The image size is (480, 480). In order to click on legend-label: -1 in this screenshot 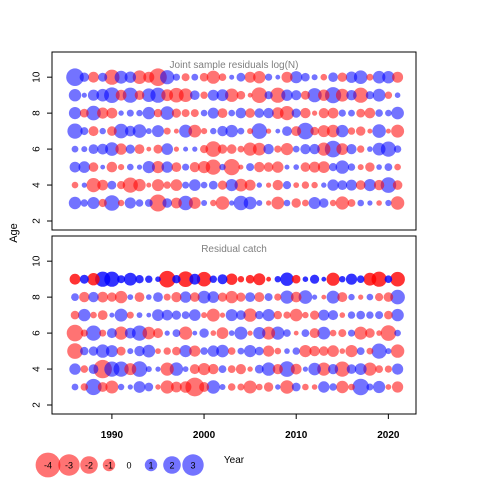, I will do `click(109, 466)`.